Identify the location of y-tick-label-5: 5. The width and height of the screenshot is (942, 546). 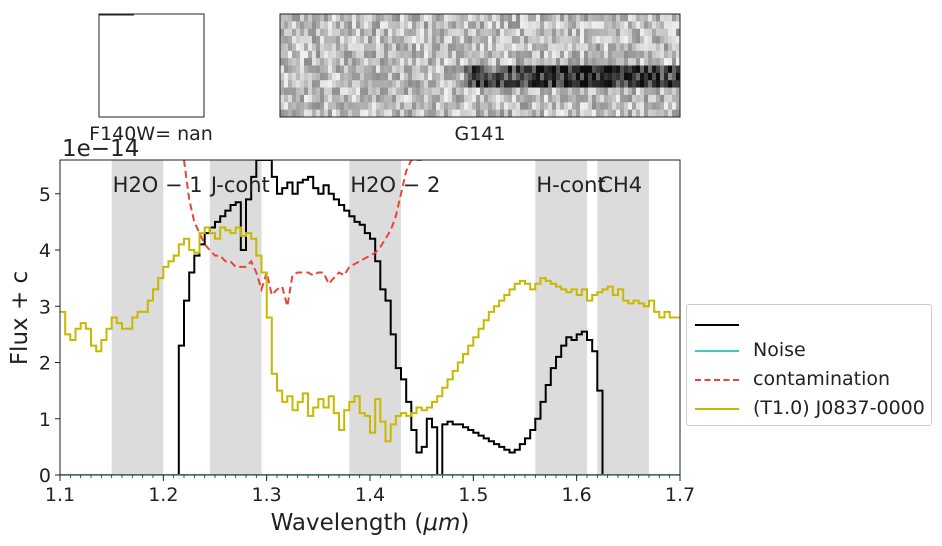
(45, 195).